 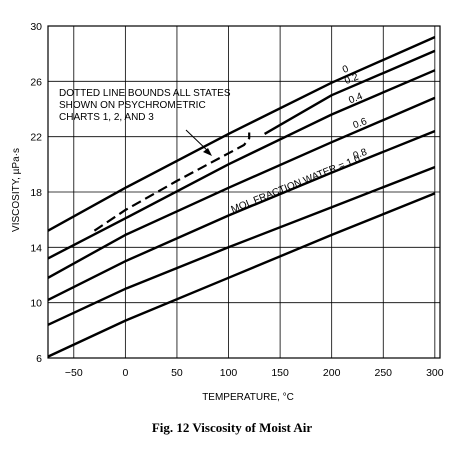 I want to click on x-tick-label: 100, so click(x=229, y=373).